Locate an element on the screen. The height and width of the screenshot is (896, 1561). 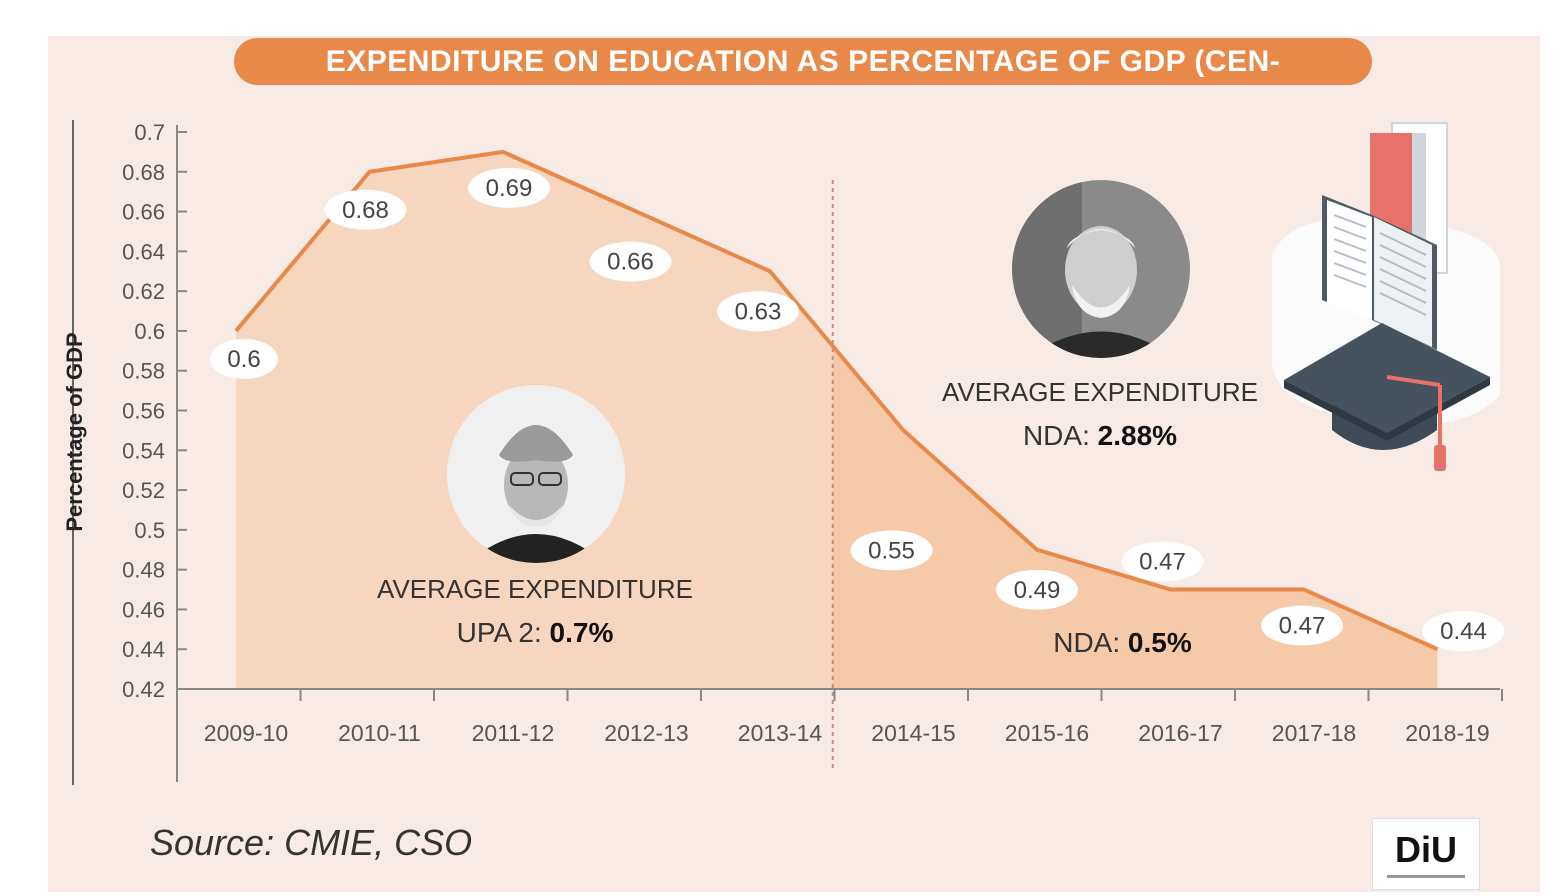
data-label: 0.69 is located at coordinates (509, 188).